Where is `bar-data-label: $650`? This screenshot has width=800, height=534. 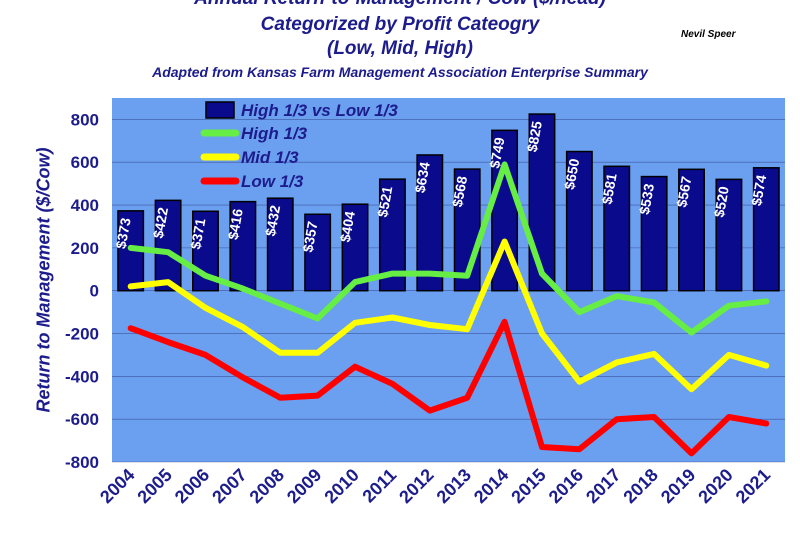 bar-data-label: $650 is located at coordinates (571, 174).